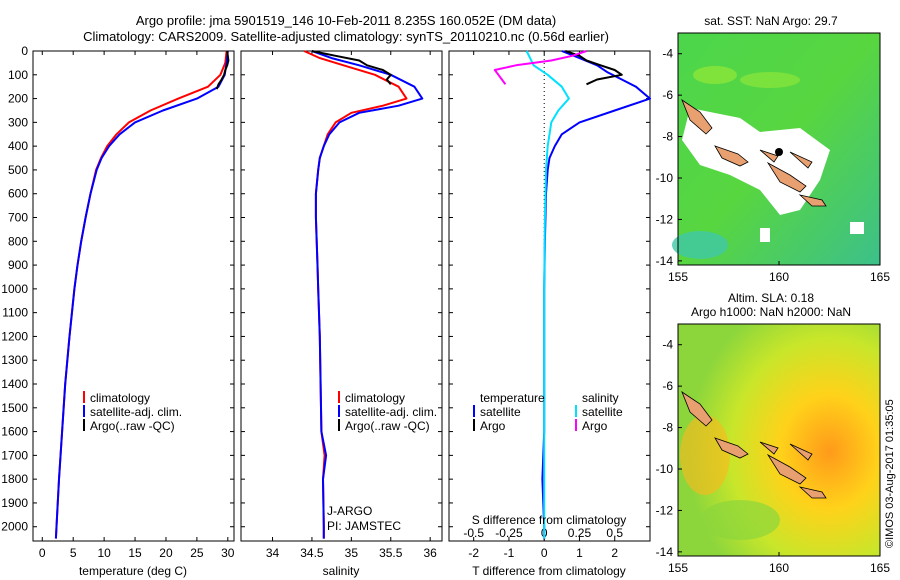  Describe the element at coordinates (771, 312) in the screenshot. I see `sla-map-title-line2: Argo h1000: NaN h2000: NaN` at that location.